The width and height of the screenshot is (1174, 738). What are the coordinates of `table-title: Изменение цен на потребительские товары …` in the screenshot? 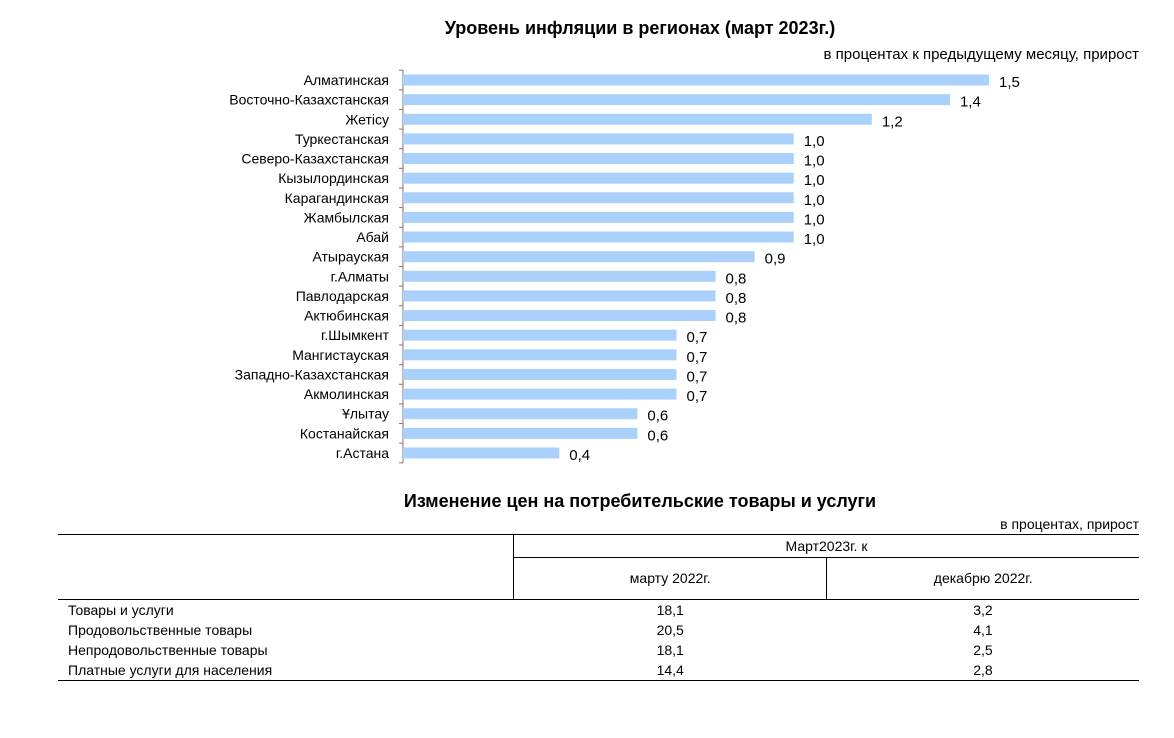 It's located at (640, 501).